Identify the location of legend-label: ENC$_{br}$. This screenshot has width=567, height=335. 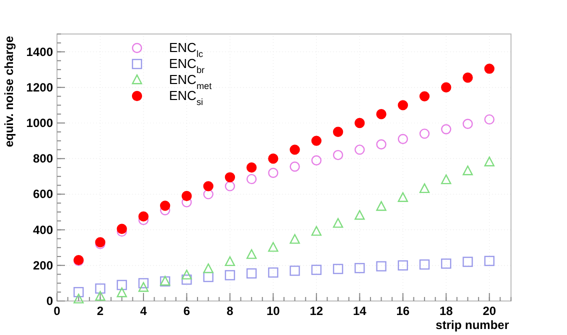
(187, 65).